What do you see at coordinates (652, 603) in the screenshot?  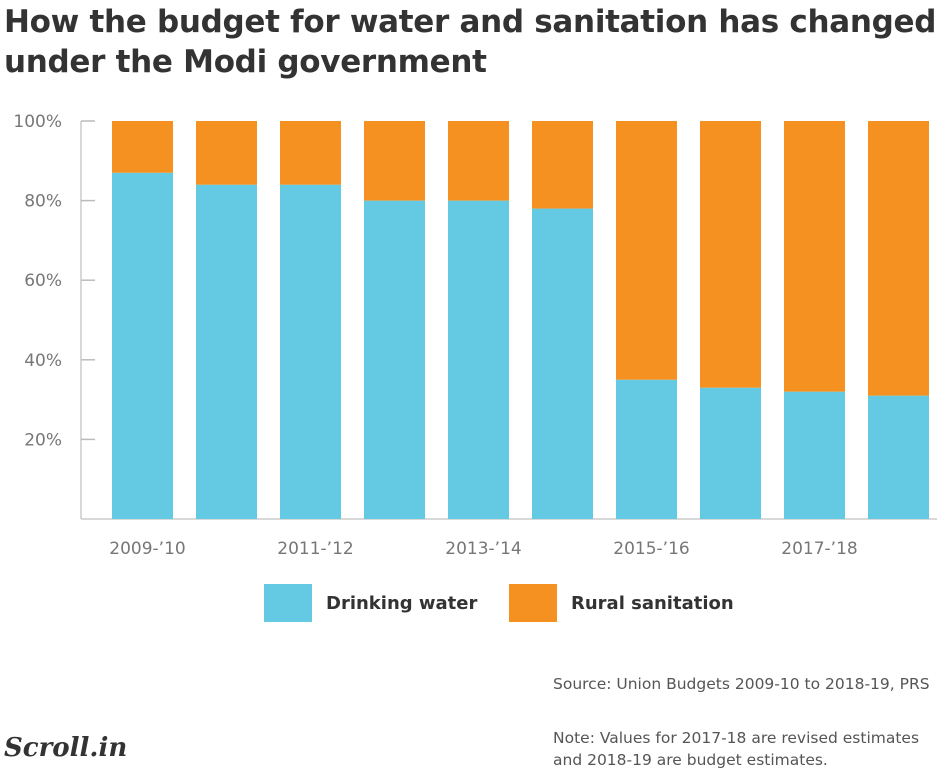 I see `legend-label: Rural sanitation` at bounding box center [652, 603].